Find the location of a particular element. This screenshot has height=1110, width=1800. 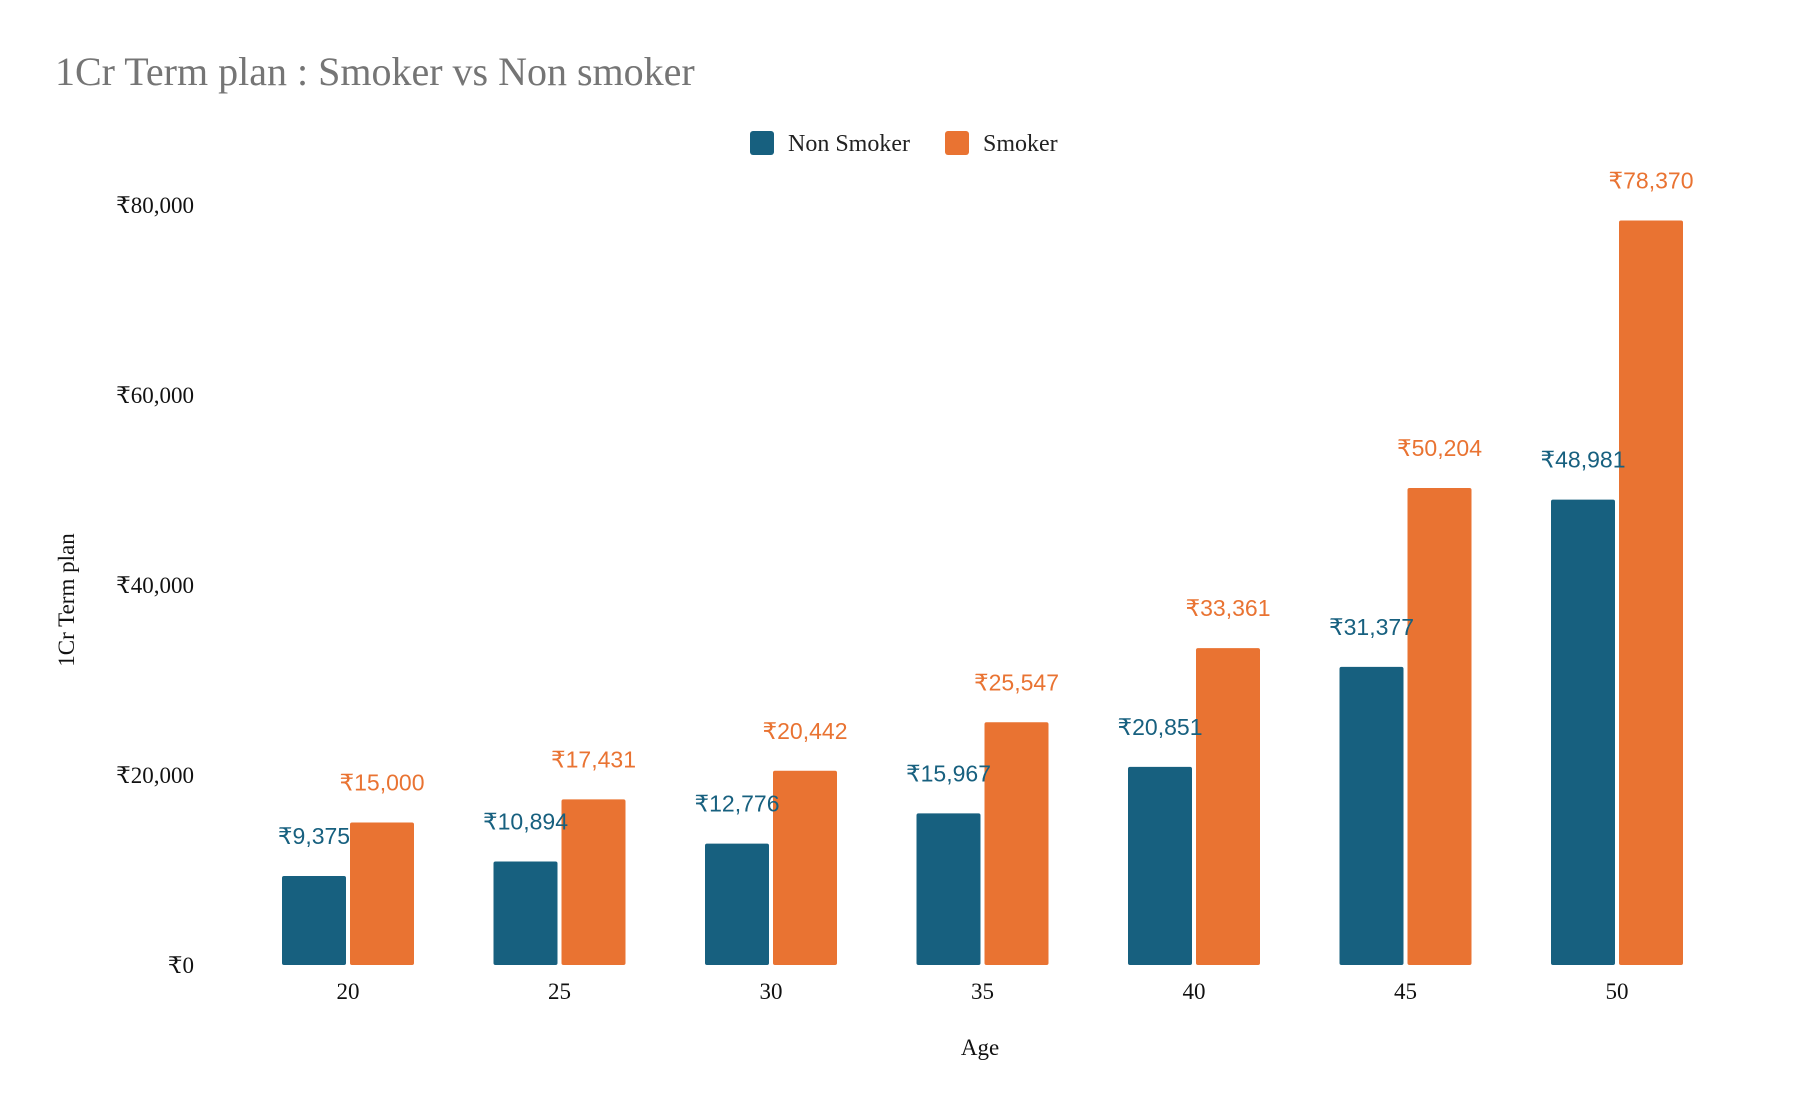

legend-swatch-smoker is located at coordinates (957, 143).